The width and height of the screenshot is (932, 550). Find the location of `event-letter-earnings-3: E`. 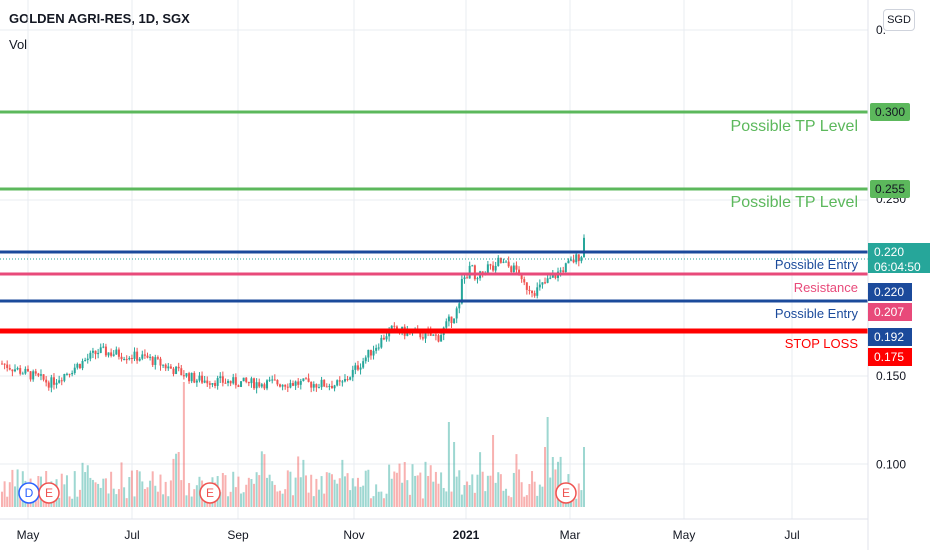

event-letter-earnings-3: E is located at coordinates (566, 493).